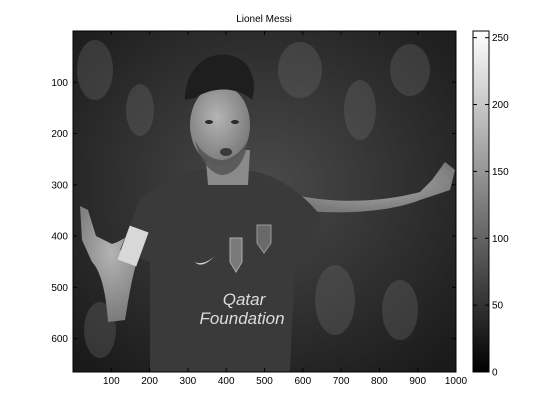 The height and width of the screenshot is (419, 560). Describe the element at coordinates (59, 339) in the screenshot. I see `y-tick-label: 600` at that location.